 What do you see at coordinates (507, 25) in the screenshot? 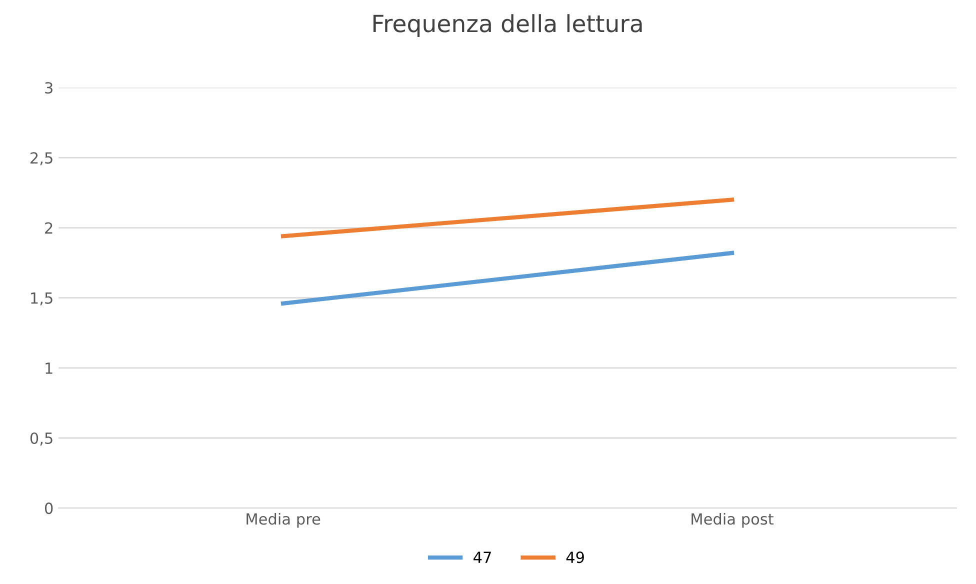
I see `chart-title: Frequenza della lettura` at bounding box center [507, 25].